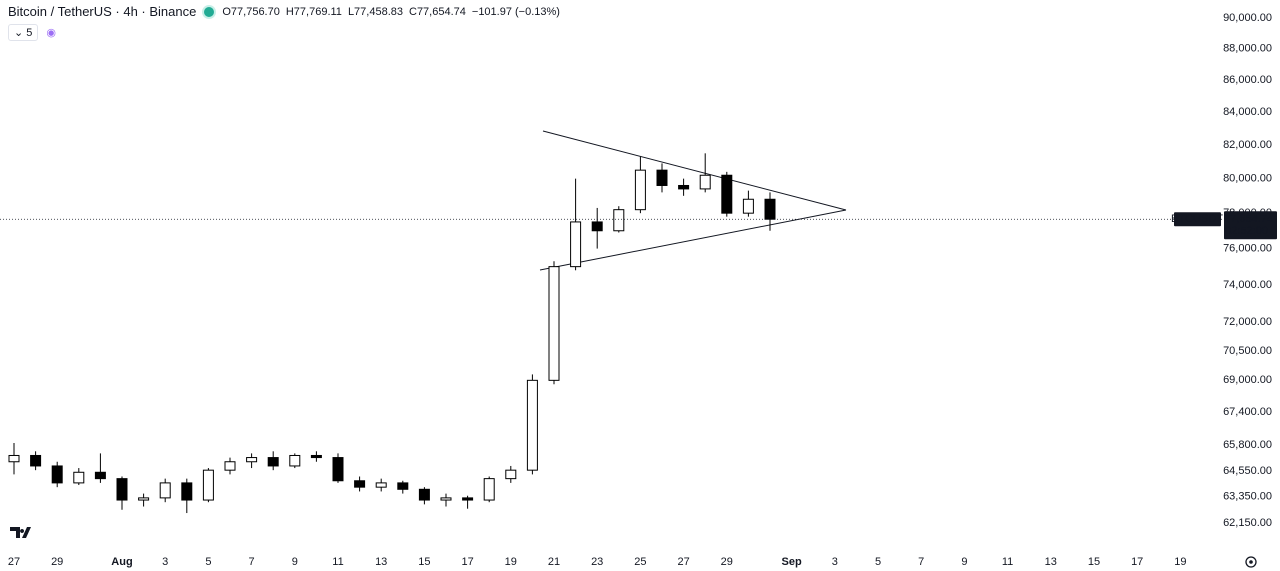 The image size is (1280, 571). Describe the element at coordinates (1247, 523) in the screenshot. I see `y-tick-label: 62,150.00` at that location.